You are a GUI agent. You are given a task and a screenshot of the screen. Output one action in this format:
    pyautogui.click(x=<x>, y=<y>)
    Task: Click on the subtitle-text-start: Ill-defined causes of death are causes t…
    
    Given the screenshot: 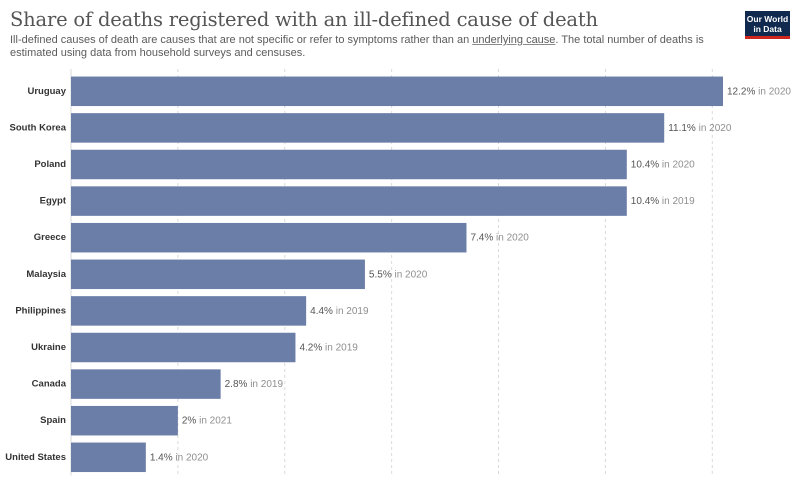 What is the action you would take?
    pyautogui.click(x=241, y=40)
    